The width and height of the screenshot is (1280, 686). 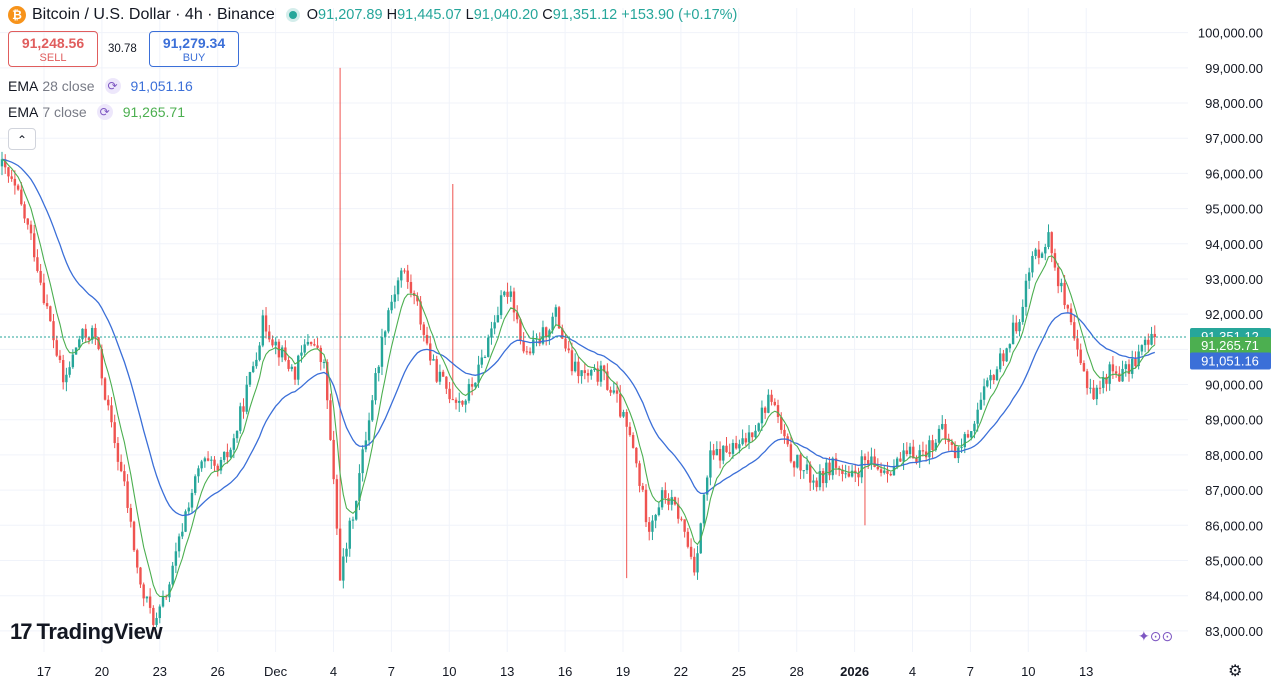 What do you see at coordinates (1235, 671) in the screenshot?
I see `gear-icon: ⚙` at bounding box center [1235, 671].